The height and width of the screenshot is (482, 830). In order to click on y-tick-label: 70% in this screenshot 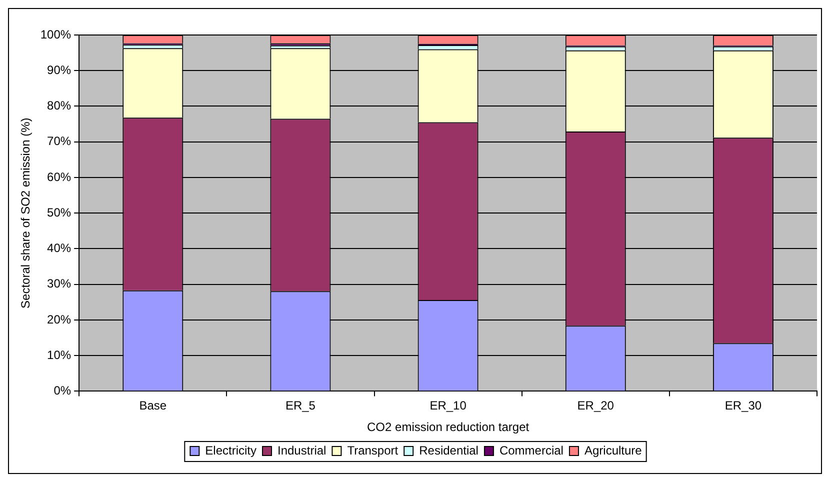, I will do `click(59, 141)`.